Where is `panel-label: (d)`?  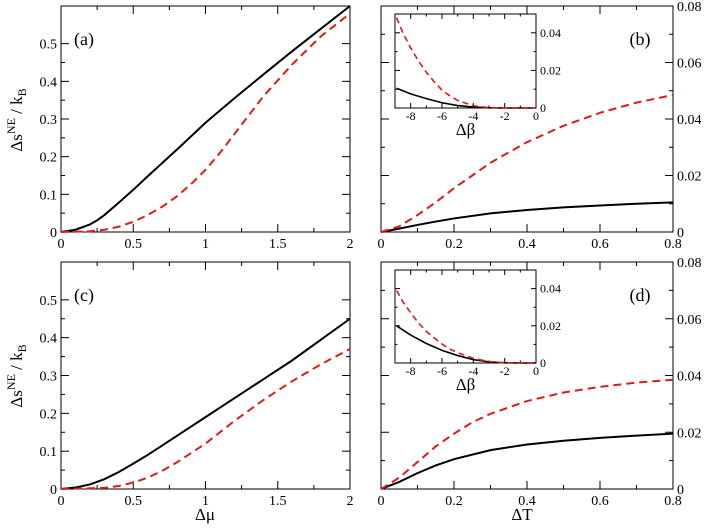
panel-label: (d) is located at coordinates (640, 295).